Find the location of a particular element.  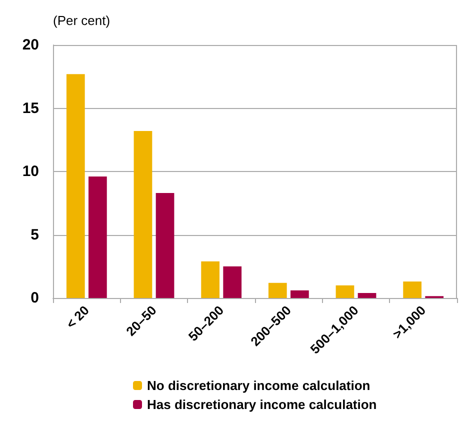

y-tick-label: 5 is located at coordinates (34, 235).